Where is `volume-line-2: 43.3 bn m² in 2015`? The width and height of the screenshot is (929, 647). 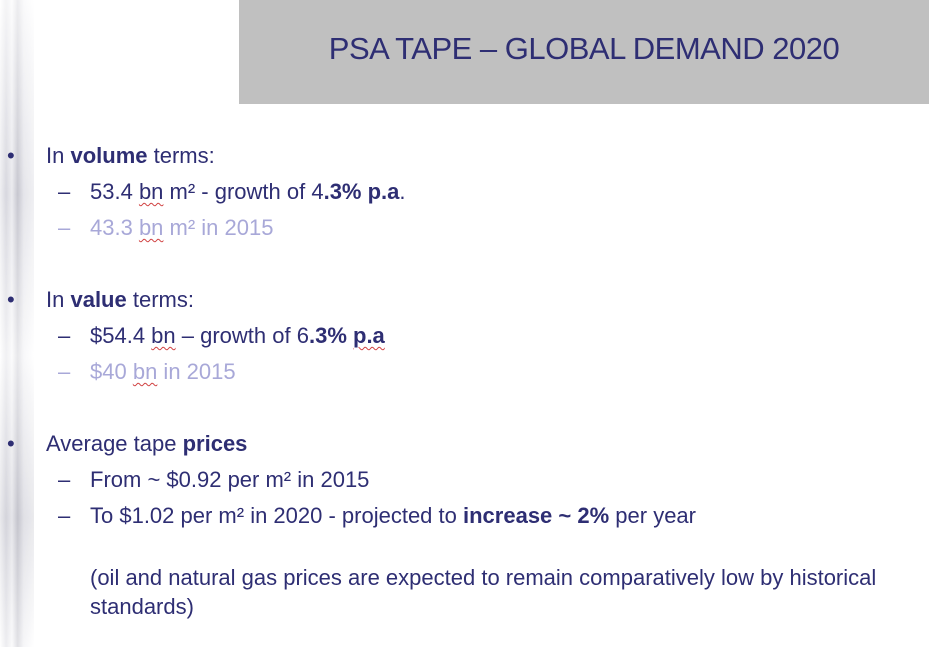
volume-line-2: 43.3 bn m² in 2015 is located at coordinates (181, 228).